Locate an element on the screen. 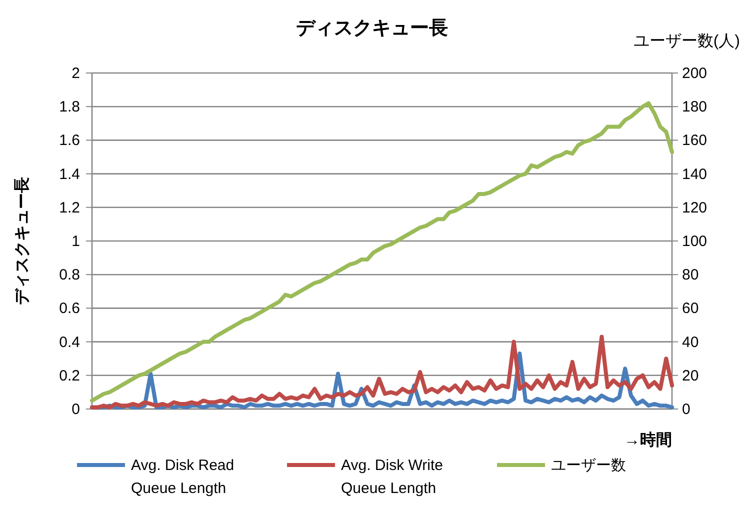 The image size is (745, 508). y2-tick-label: 100 is located at coordinates (695, 241).